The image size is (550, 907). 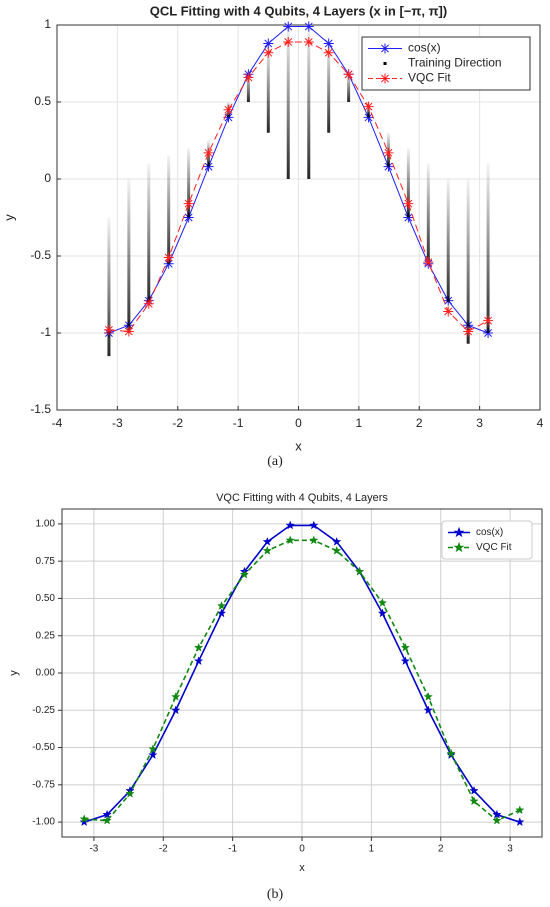 I want to click on y-tick-label: 0.5, so click(x=42, y=101).